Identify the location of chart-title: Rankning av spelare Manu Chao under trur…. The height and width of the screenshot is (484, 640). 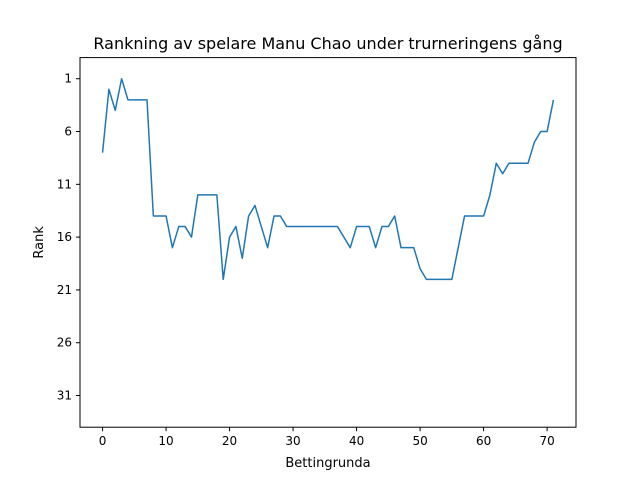
(327, 43).